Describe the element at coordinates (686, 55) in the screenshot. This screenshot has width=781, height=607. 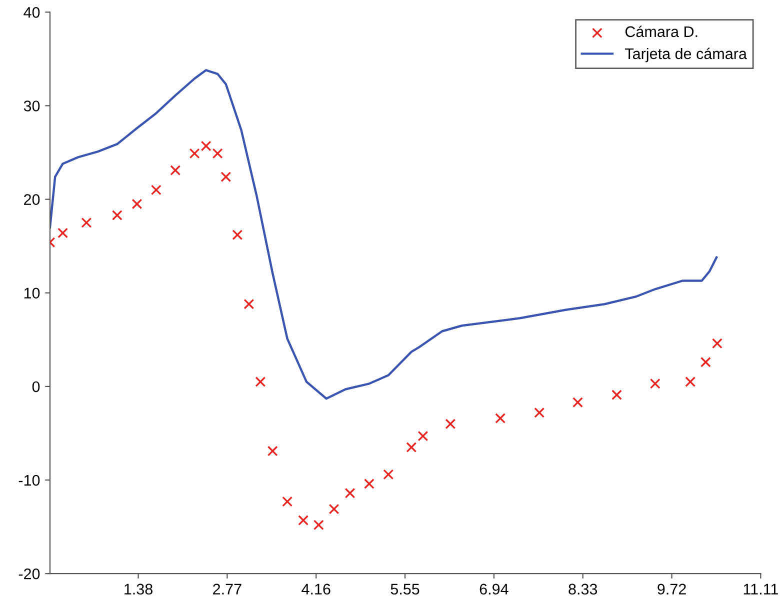
I see `legend-label: Tarjeta de cámara` at that location.